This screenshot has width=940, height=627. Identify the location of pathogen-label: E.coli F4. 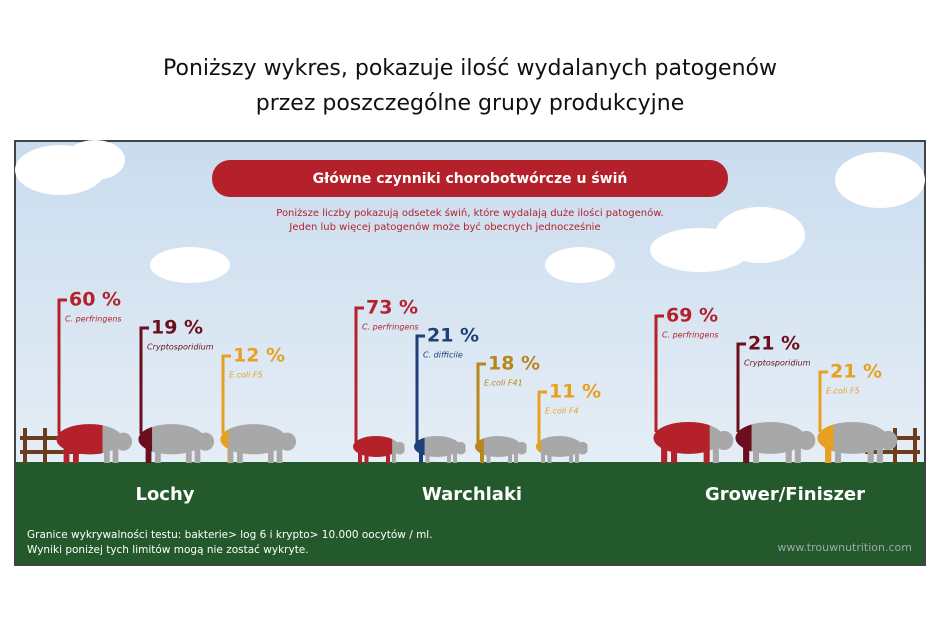
(562, 411).